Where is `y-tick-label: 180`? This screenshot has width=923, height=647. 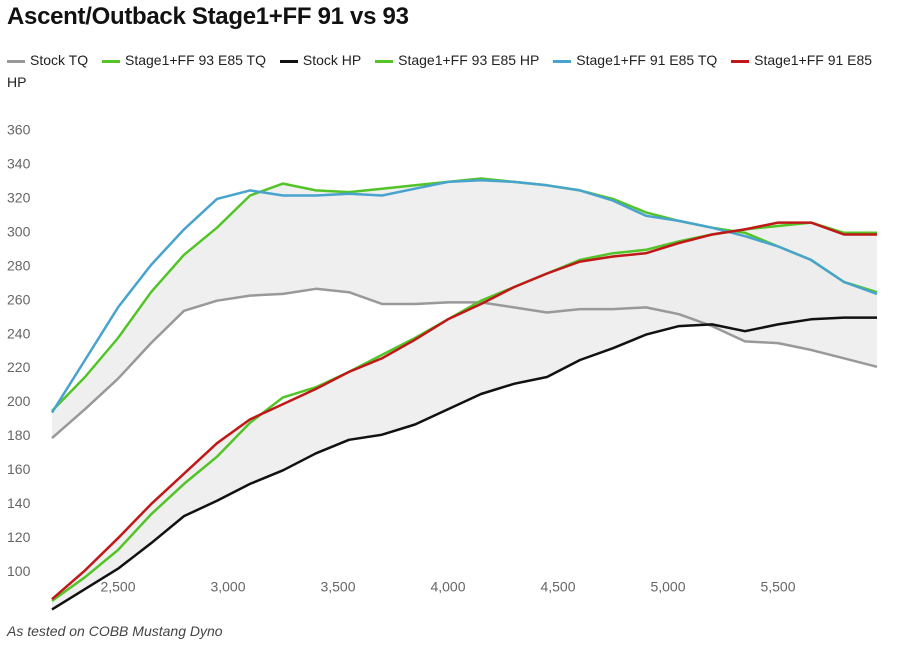 y-tick-label: 180 is located at coordinates (19, 435).